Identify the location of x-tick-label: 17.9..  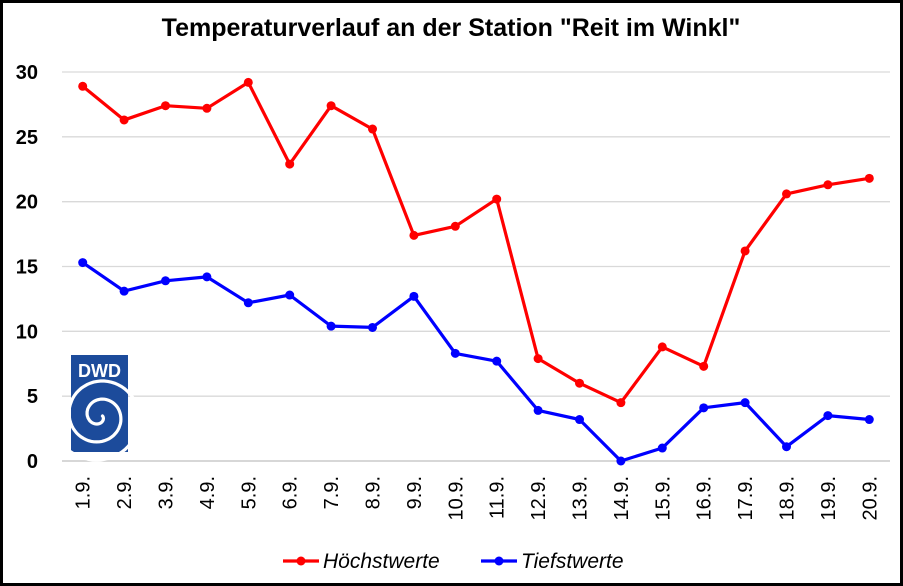
(746, 498).